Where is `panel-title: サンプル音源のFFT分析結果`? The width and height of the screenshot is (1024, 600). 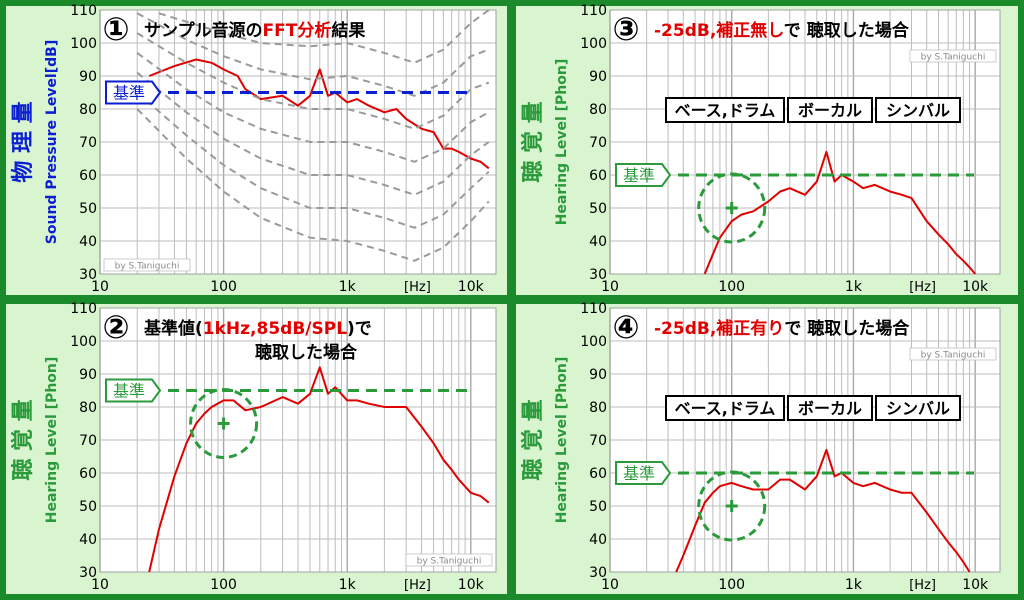
panel-title: サンプル音源のFFT分析結果 is located at coordinates (254, 30).